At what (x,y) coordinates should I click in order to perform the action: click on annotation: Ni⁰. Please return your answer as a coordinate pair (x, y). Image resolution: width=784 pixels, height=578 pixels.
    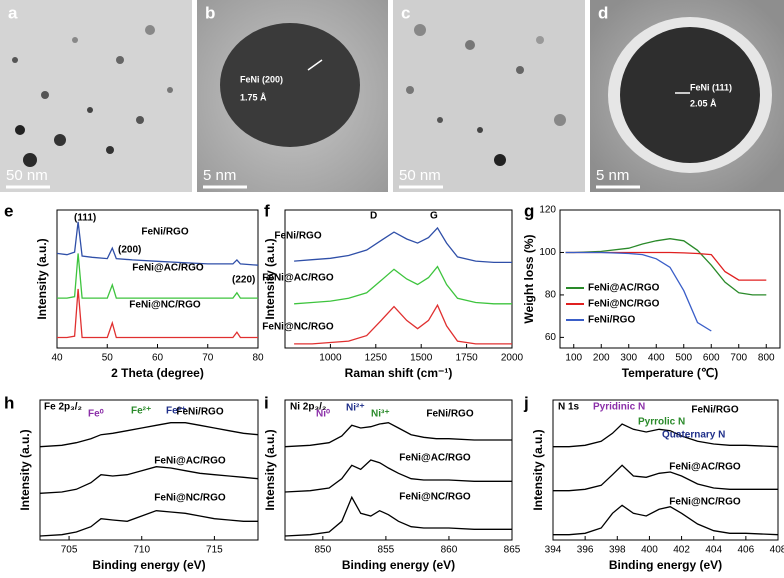
    Looking at the image, I should click on (323, 414).